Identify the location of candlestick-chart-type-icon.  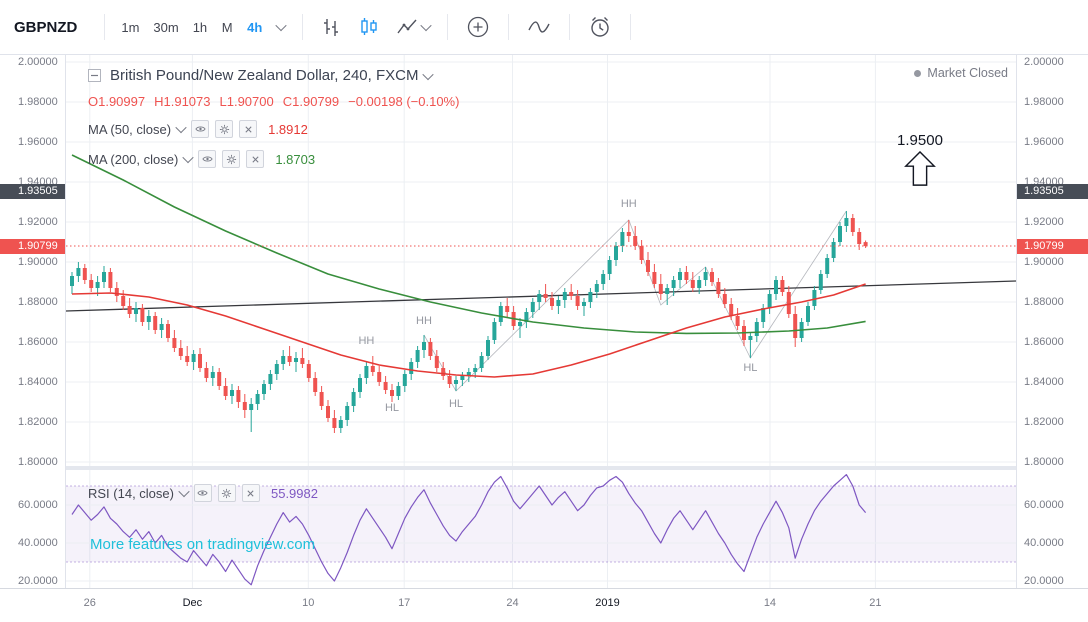
(369, 27).